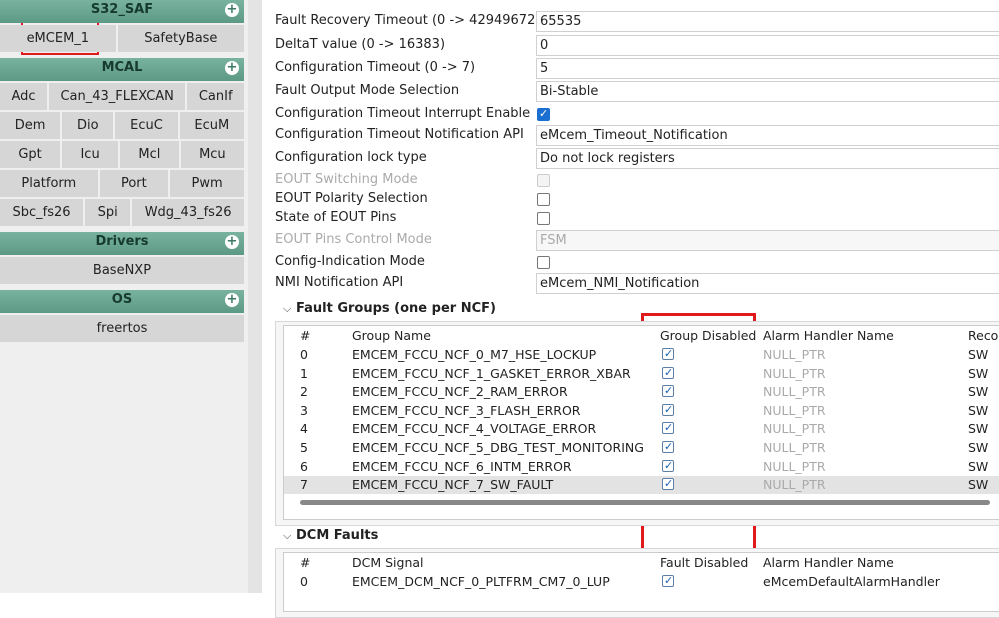 The width and height of the screenshot is (999, 618). What do you see at coordinates (42, 212) in the screenshot?
I see `module-button: Sbc_fs26` at bounding box center [42, 212].